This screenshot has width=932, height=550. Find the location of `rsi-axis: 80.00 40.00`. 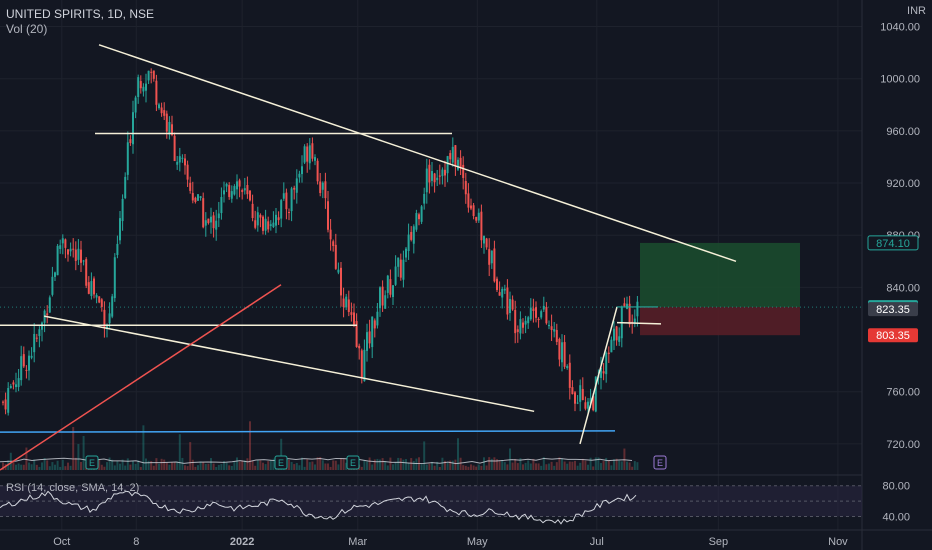

rsi-axis: 80.00 40.00 is located at coordinates (896, 502).